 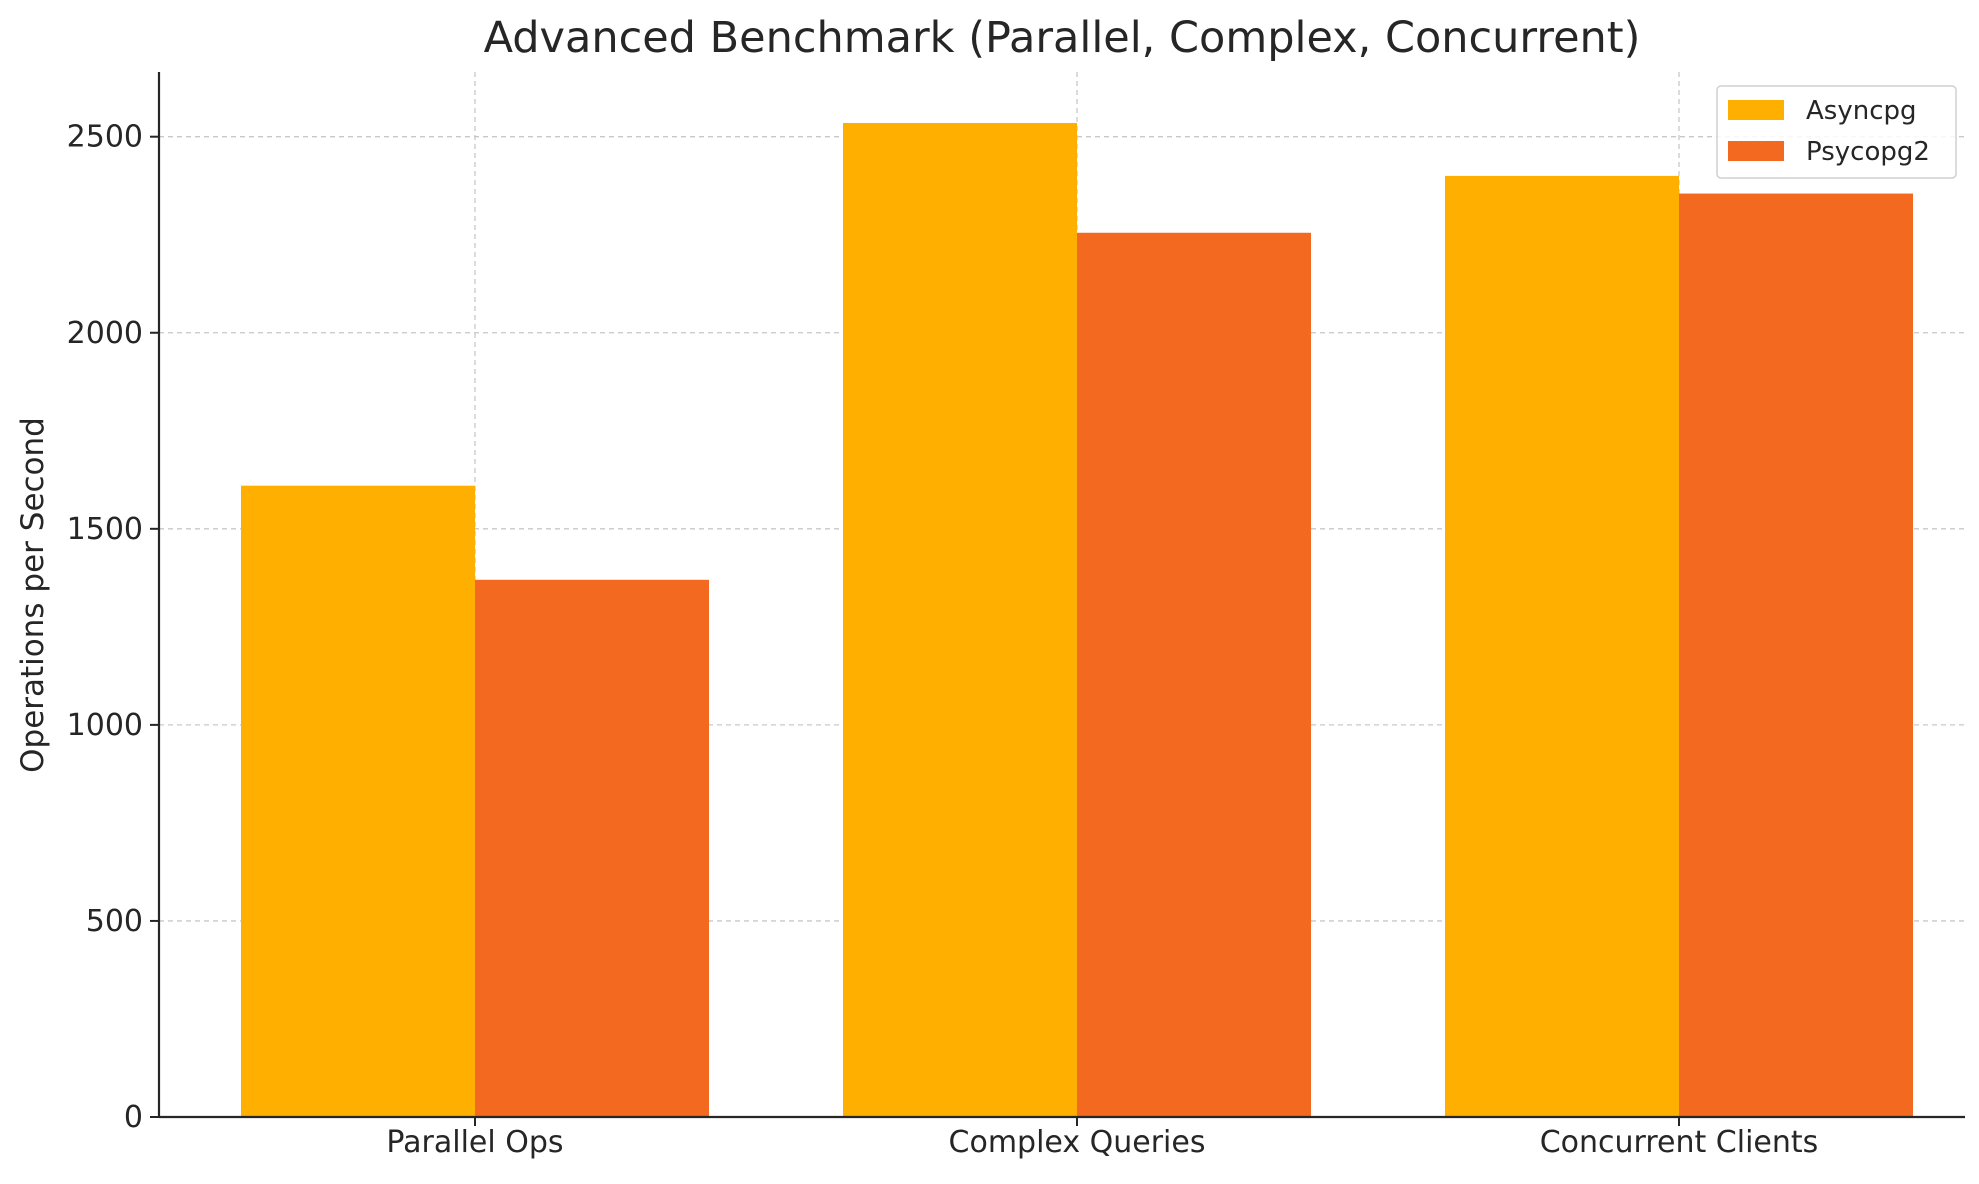 I want to click on y-tick-label: 2500, so click(x=105, y=137).